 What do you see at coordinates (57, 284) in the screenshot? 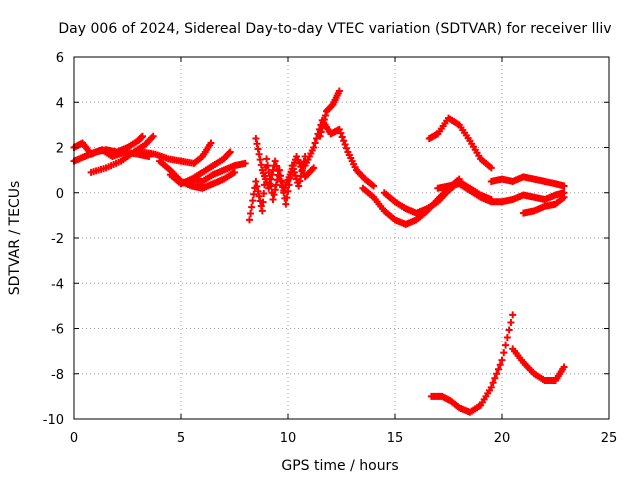
I see `y-tick-label: -4` at bounding box center [57, 284].